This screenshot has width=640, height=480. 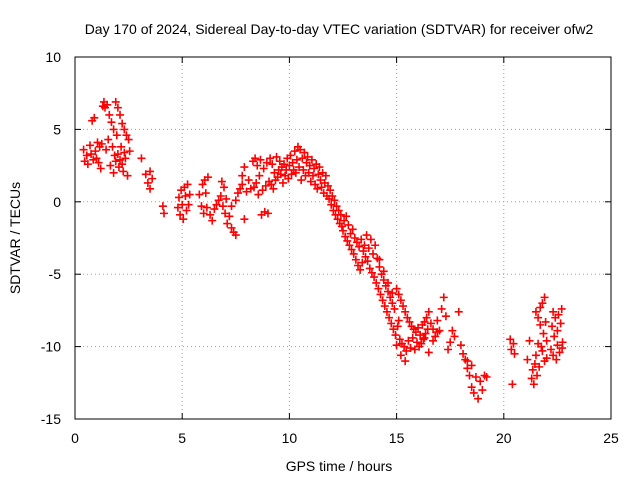 I want to click on x-tick-label: 0, so click(x=75, y=438).